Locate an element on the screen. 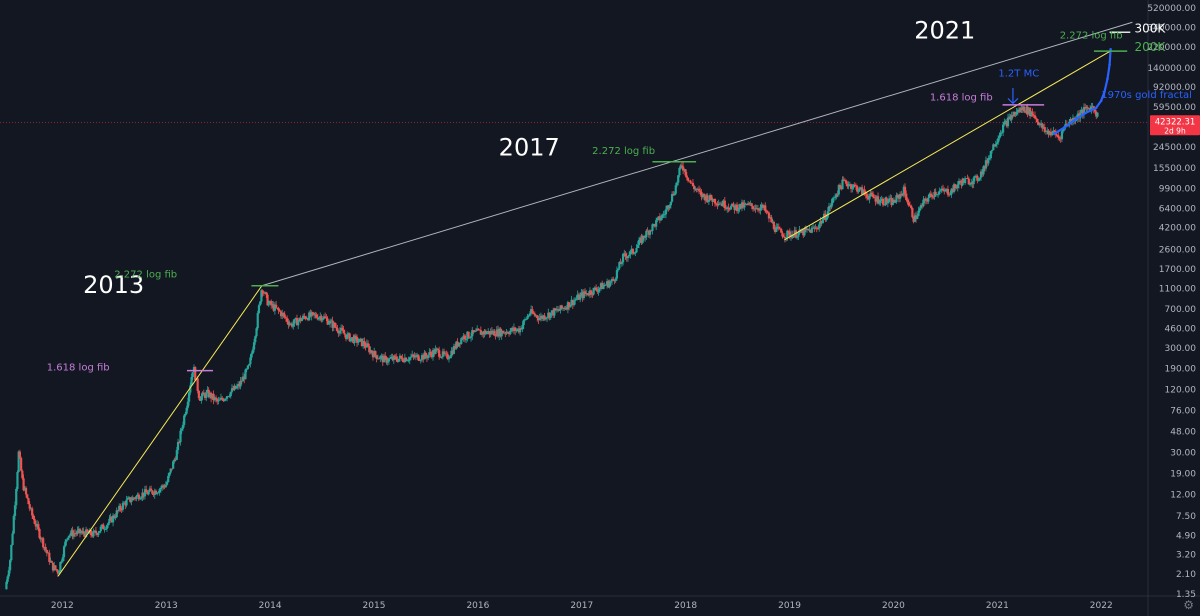 This screenshot has height=616, width=1200. y-tick-label: 6400.00 is located at coordinates (1177, 209).